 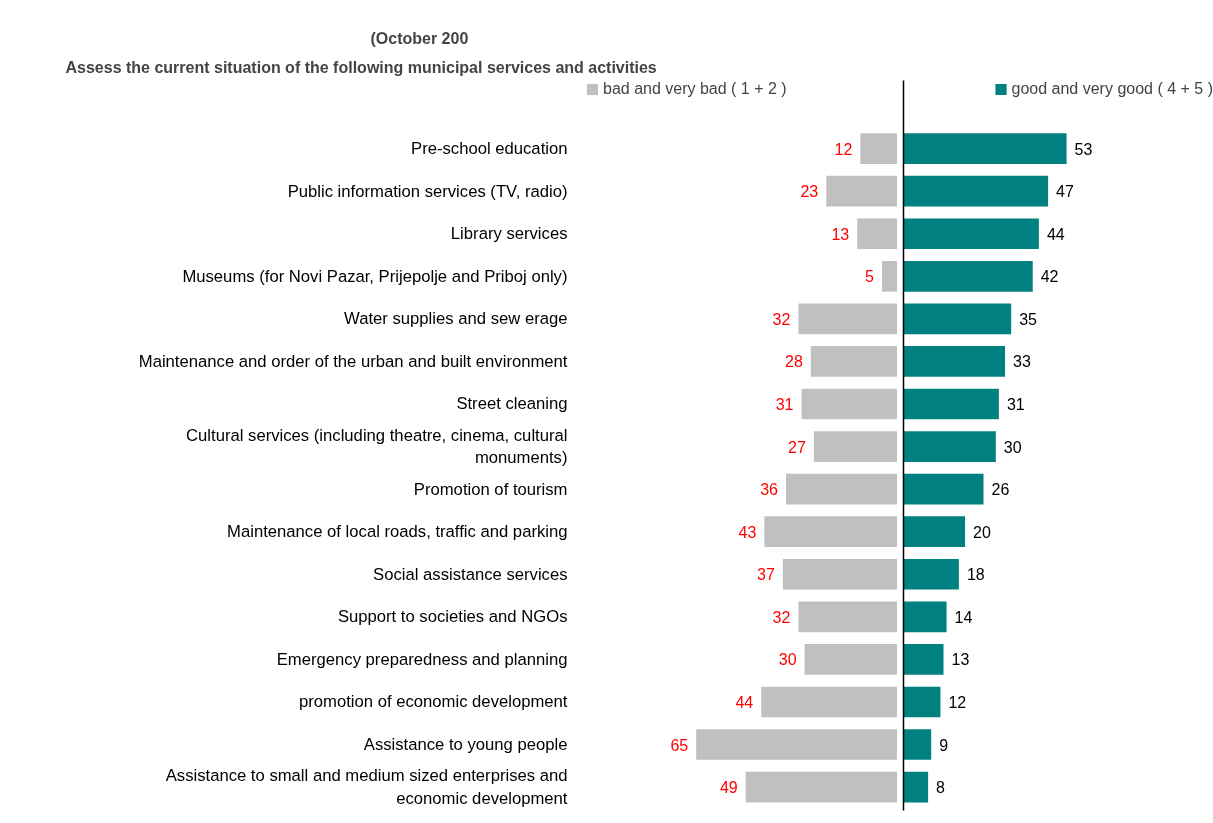 I want to click on data-label: 65, so click(x=679, y=745).